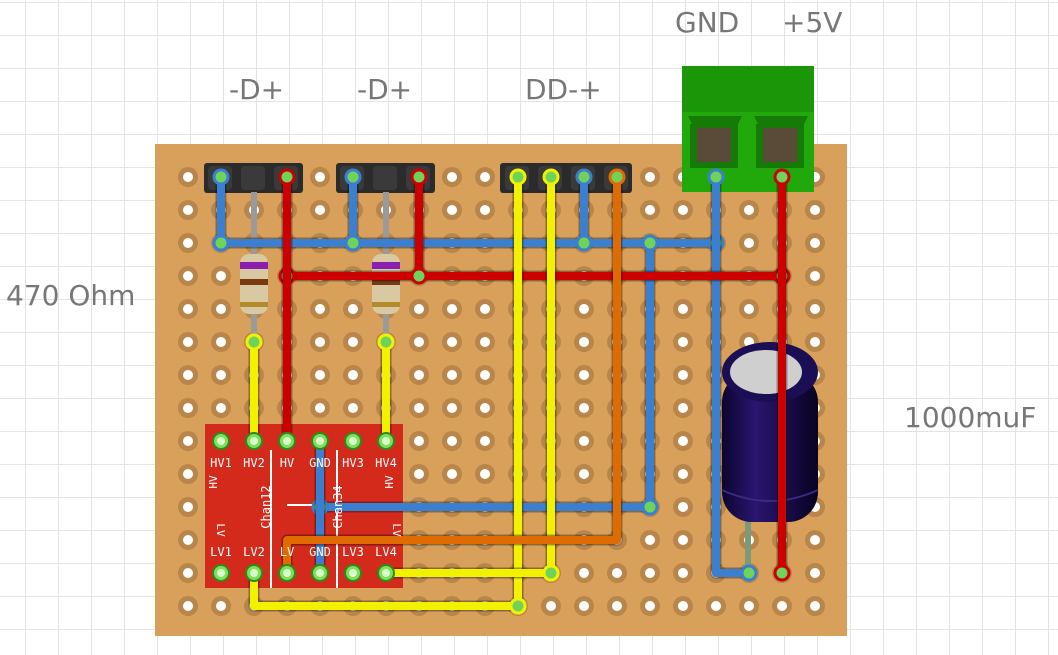  I want to click on wire-blue-gnd-main, so click(732, 375).